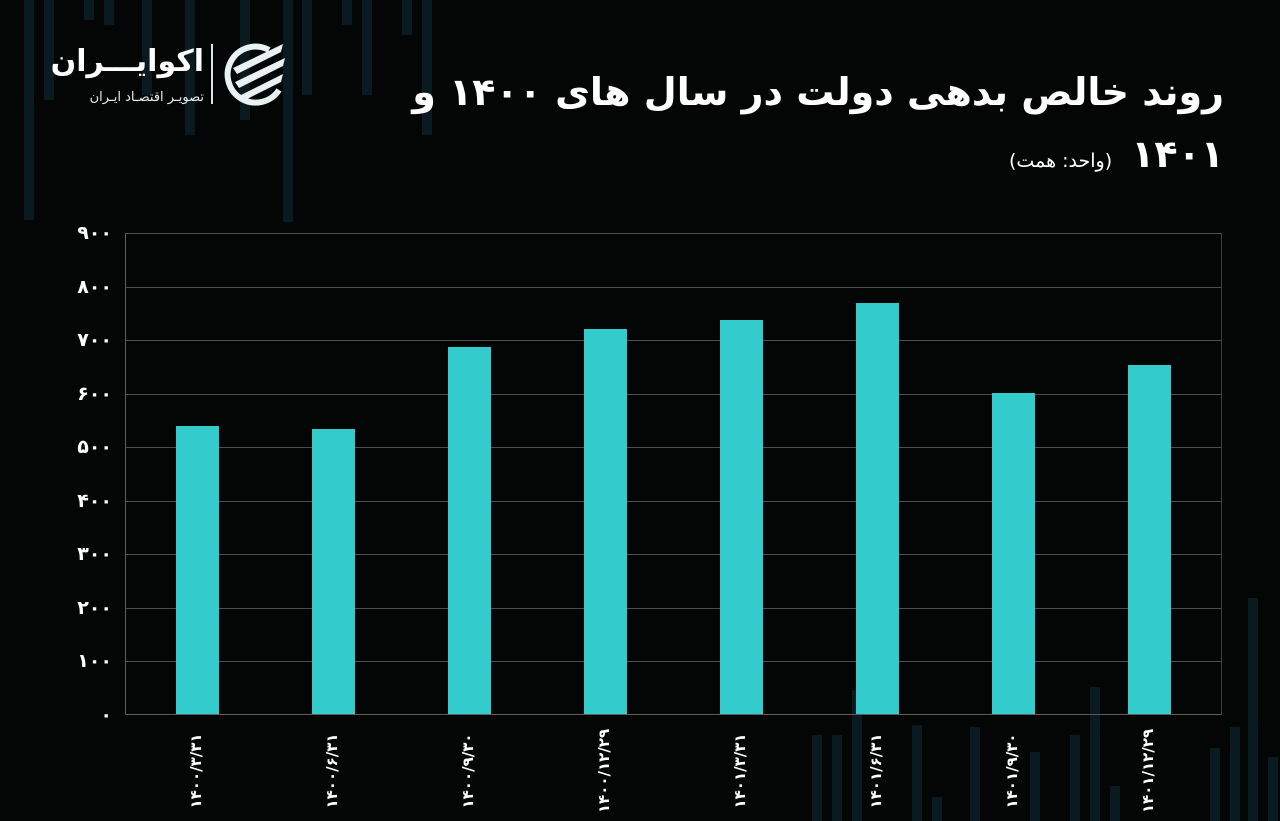 The image size is (1280, 821). Describe the element at coordinates (94, 661) in the screenshot. I see `y-tick-label: ۱۰۰` at that location.